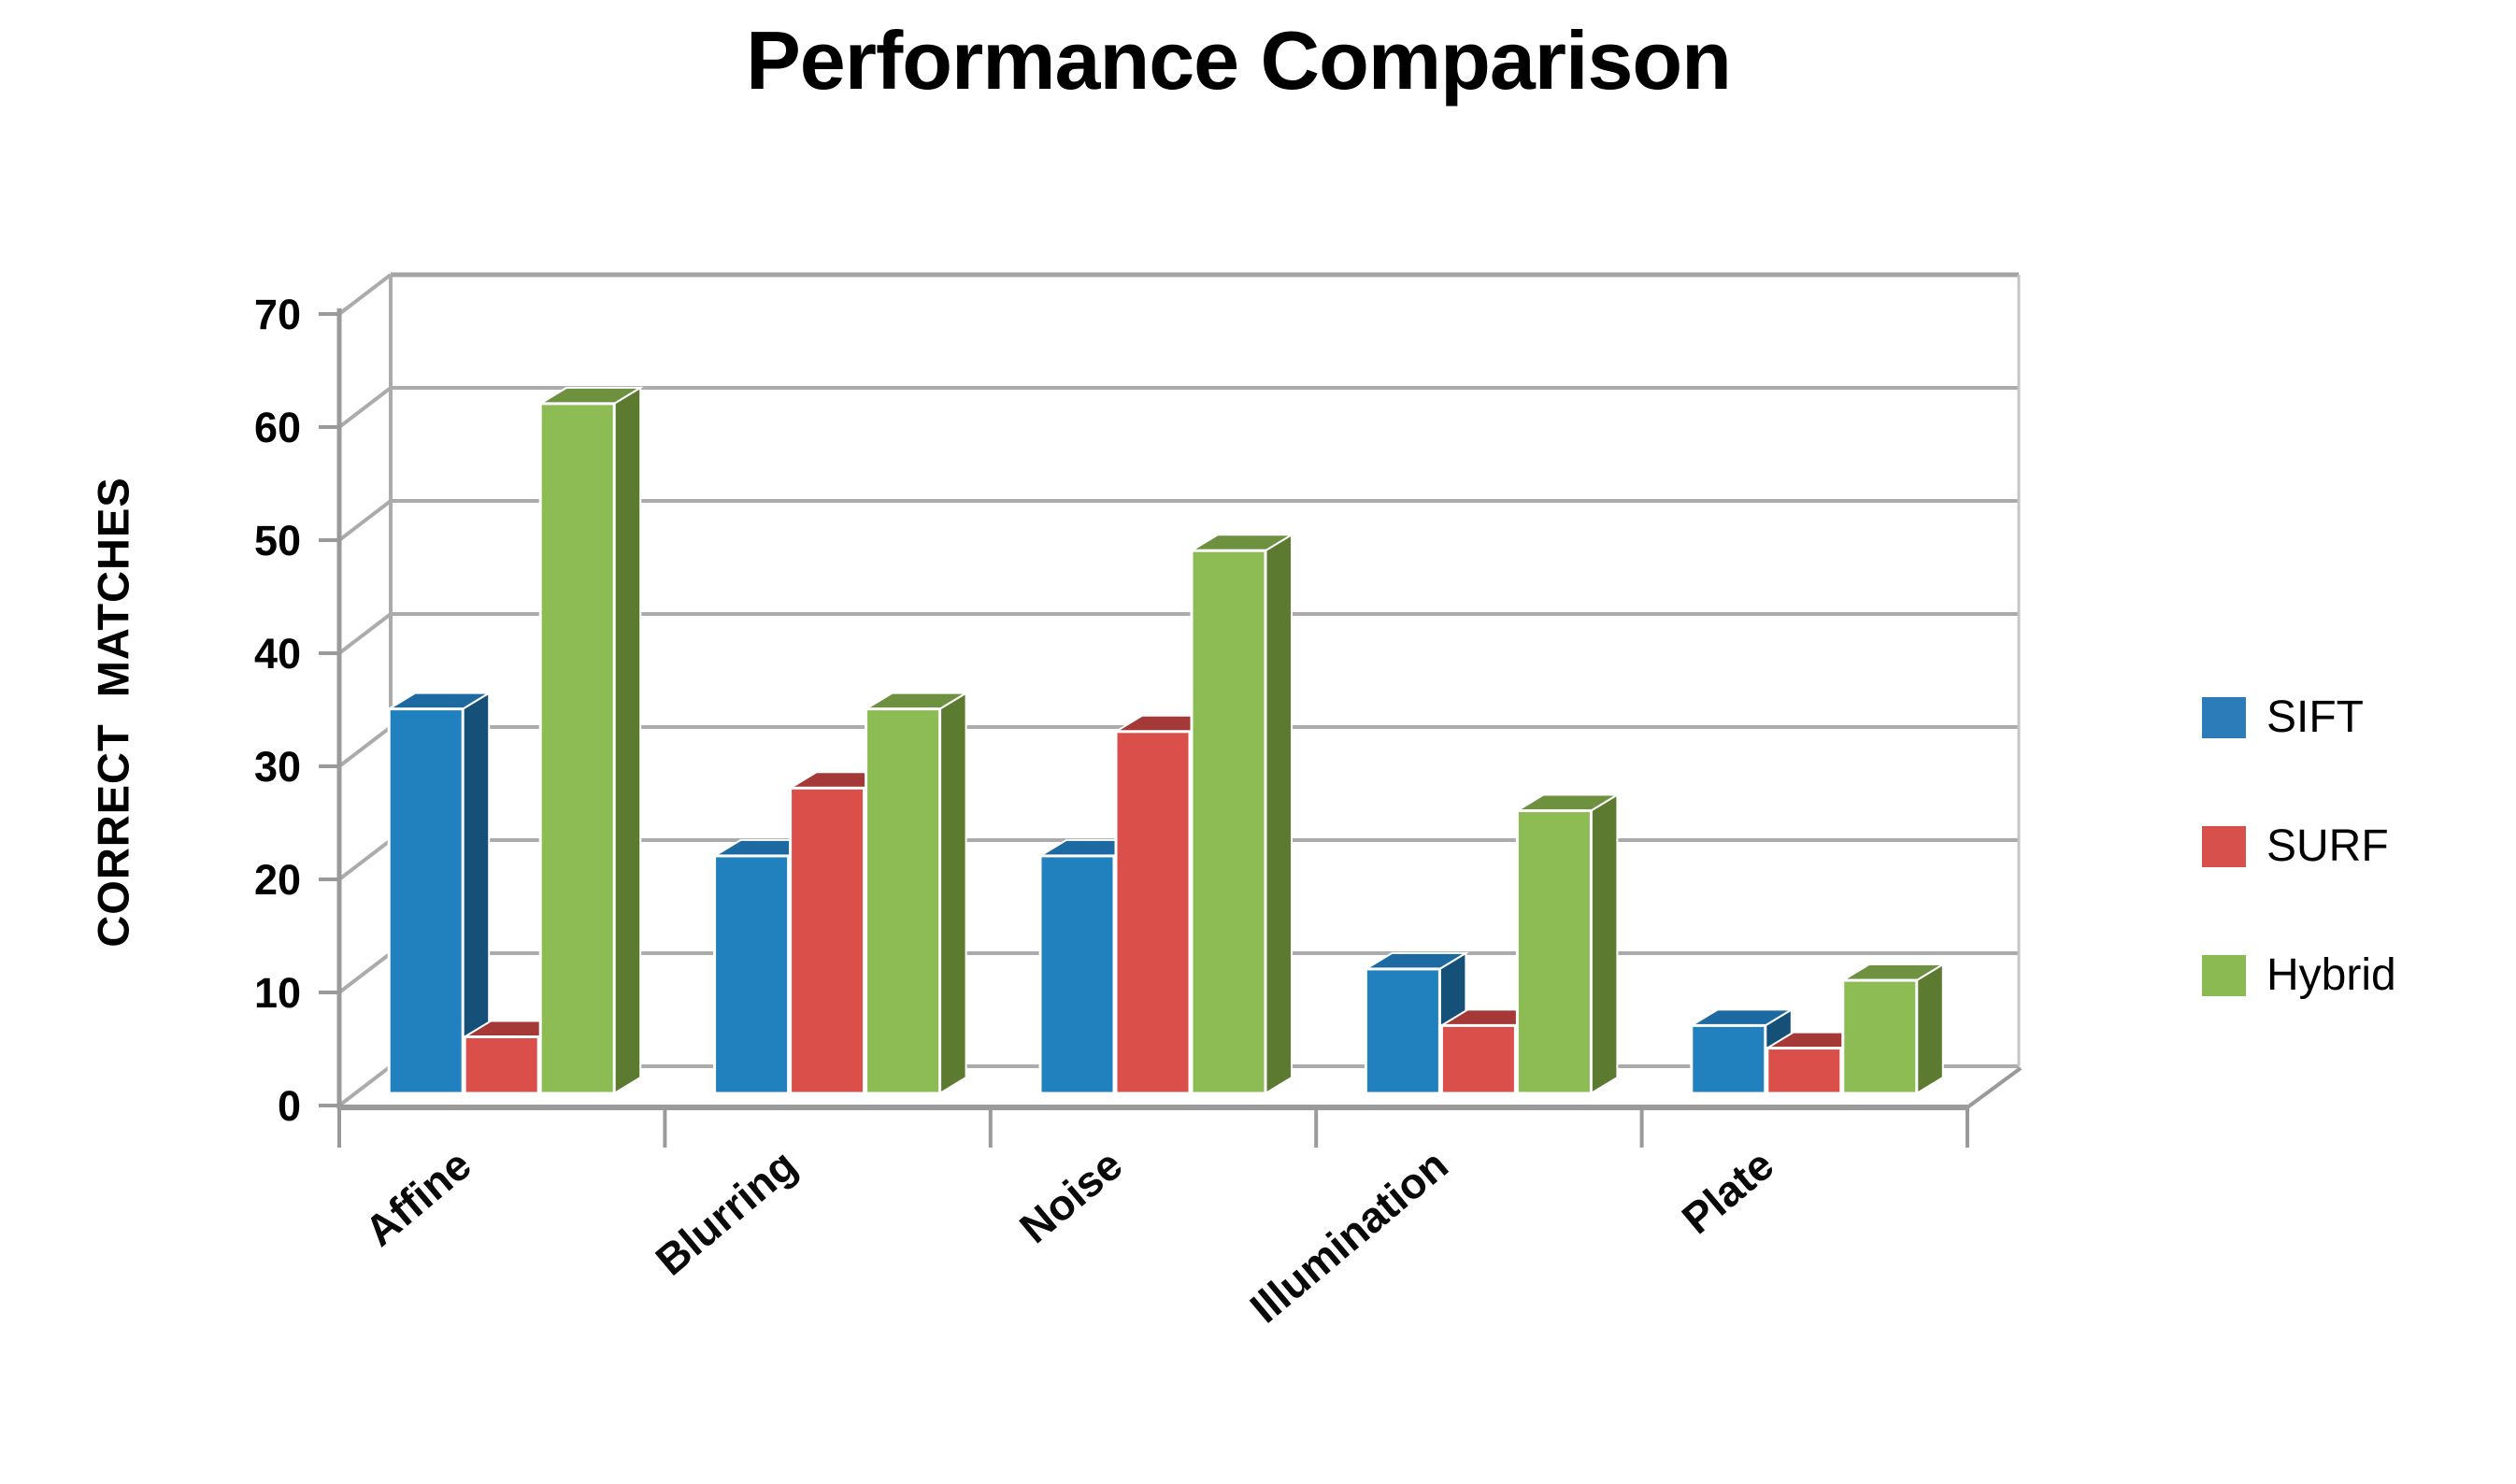  What do you see at coordinates (277, 540) in the screenshot?
I see `y-tick-label-50: 50` at bounding box center [277, 540].